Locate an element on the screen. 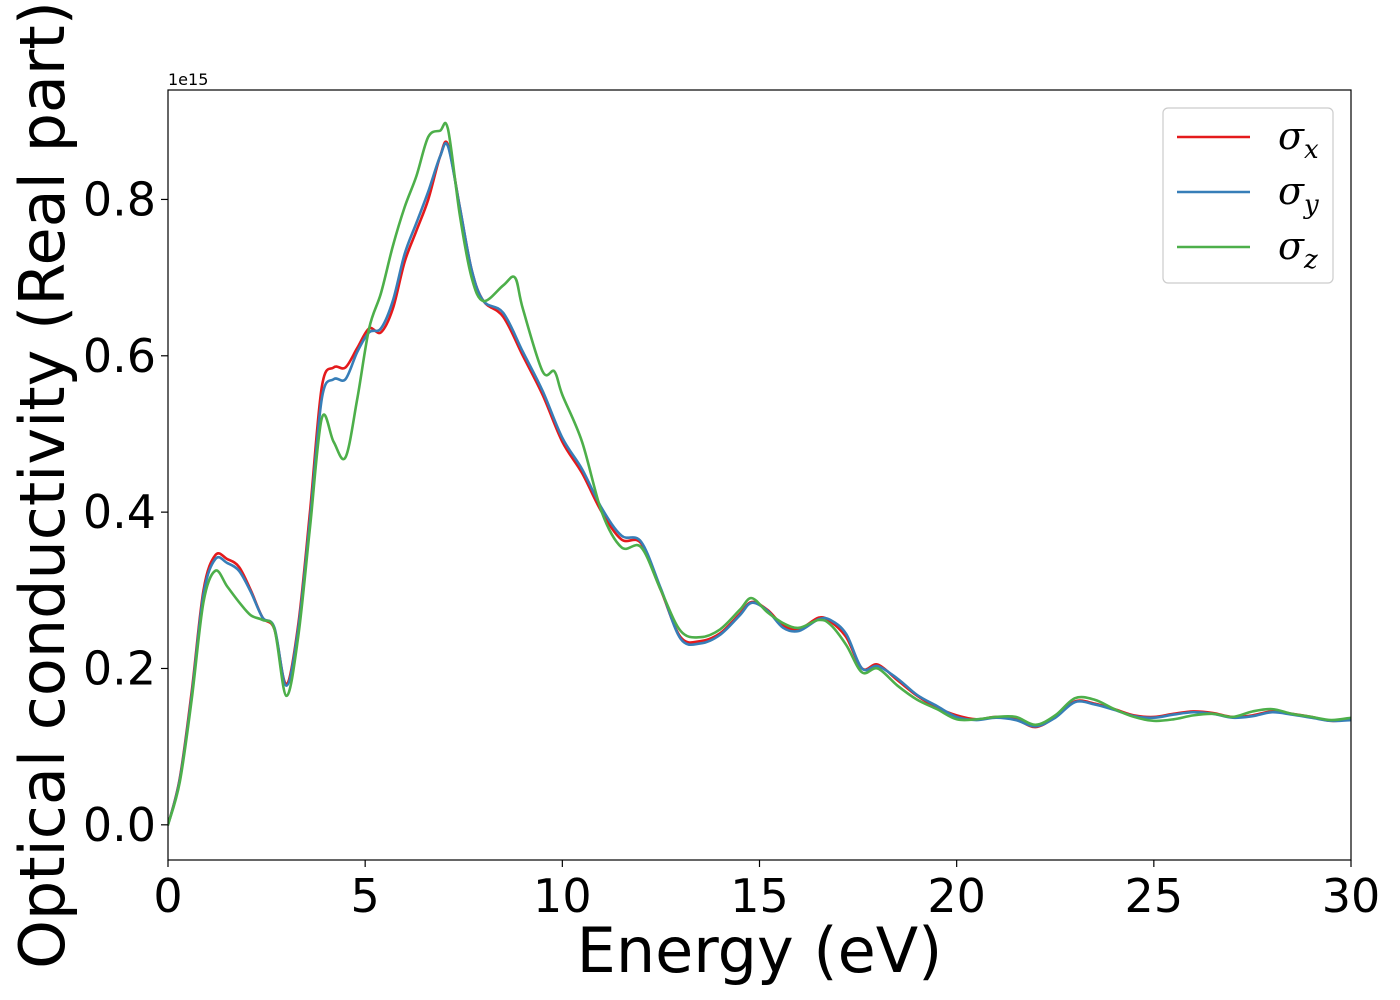  x-axis-label: Energy (eV) is located at coordinates (760, 950).